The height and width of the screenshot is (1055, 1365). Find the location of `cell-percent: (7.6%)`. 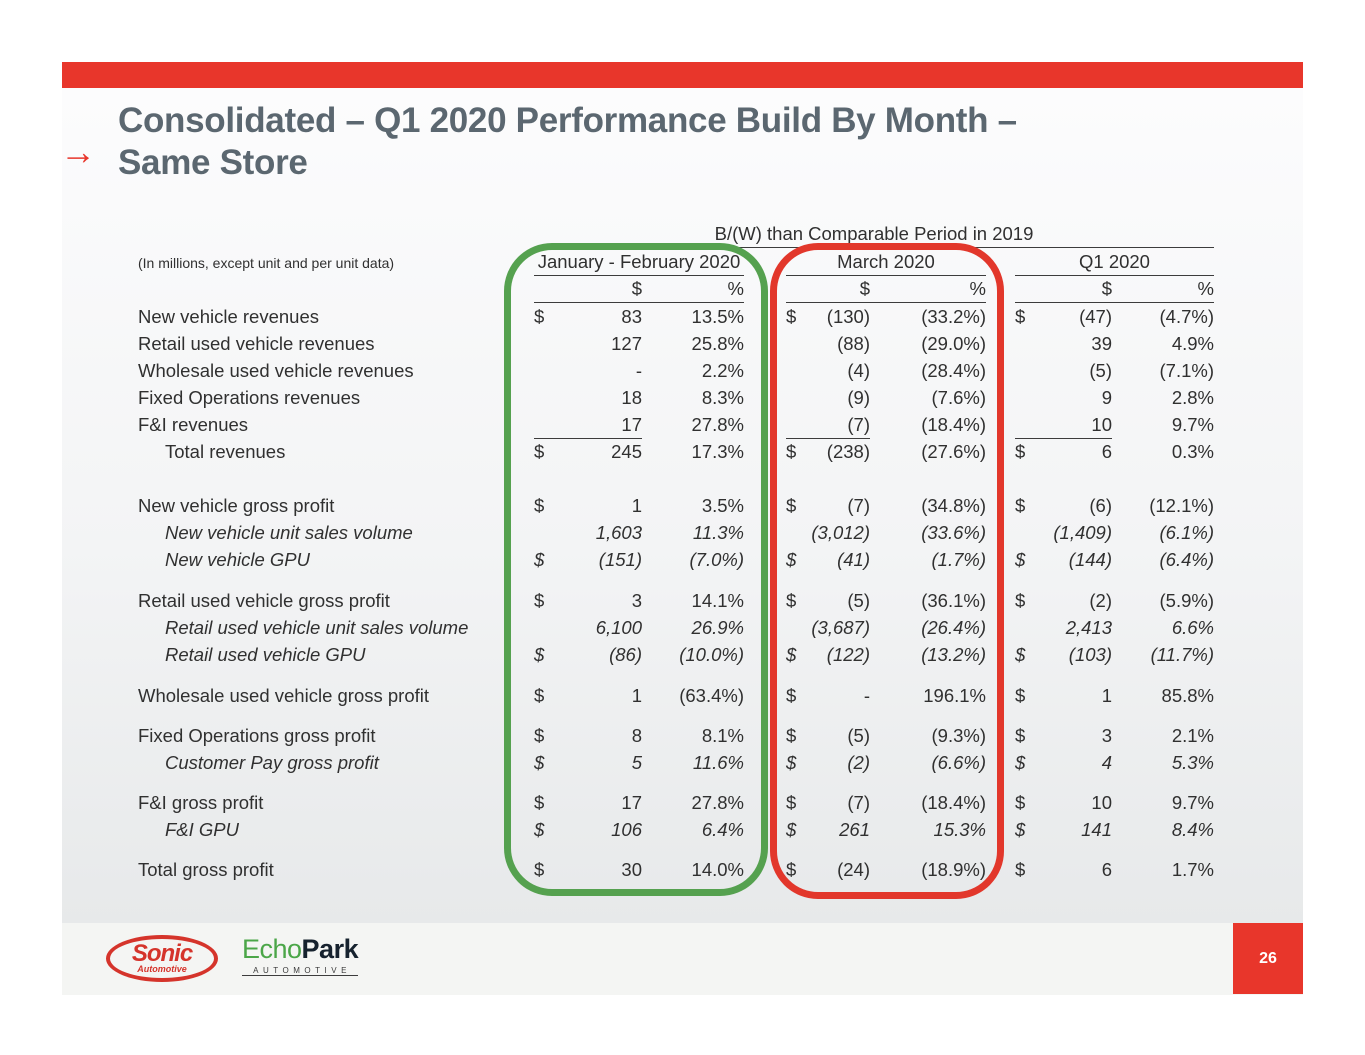

cell-percent: (7.6%) is located at coordinates (959, 397).